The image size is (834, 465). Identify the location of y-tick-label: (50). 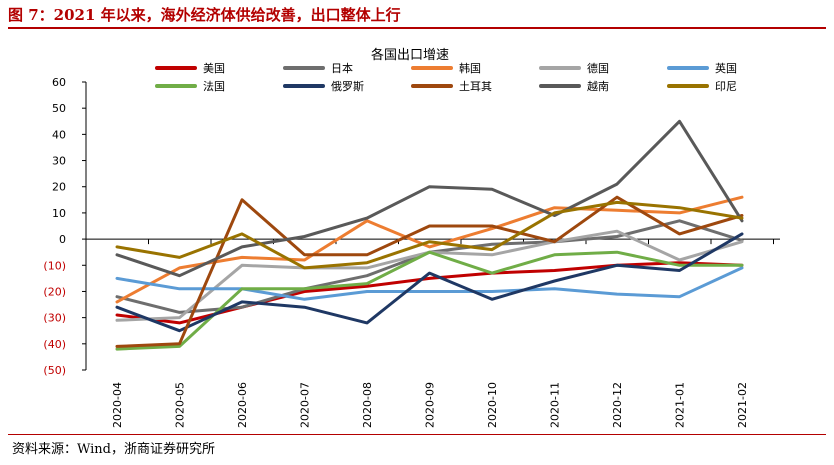
(54, 370).